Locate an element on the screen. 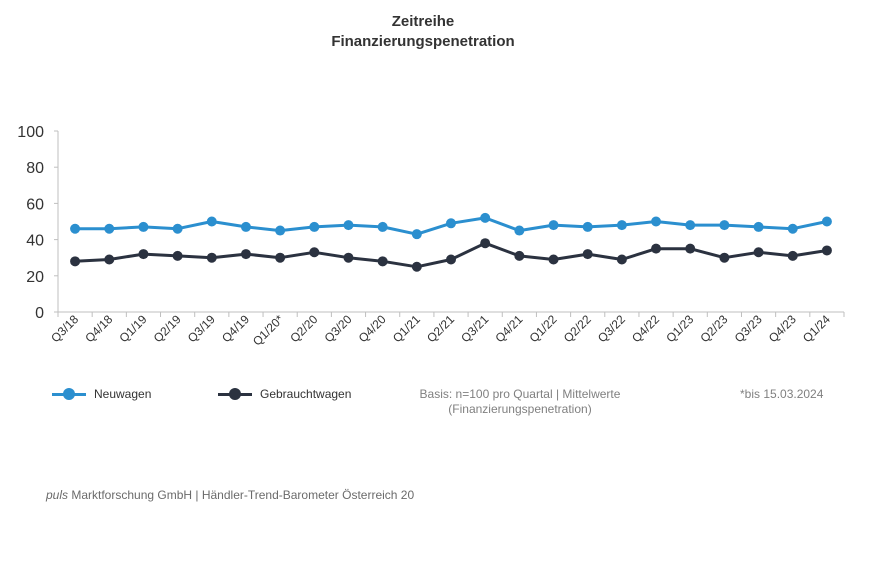 The width and height of the screenshot is (872, 580). legend-label-neuwagen: Neuwagen is located at coordinates (123, 394).